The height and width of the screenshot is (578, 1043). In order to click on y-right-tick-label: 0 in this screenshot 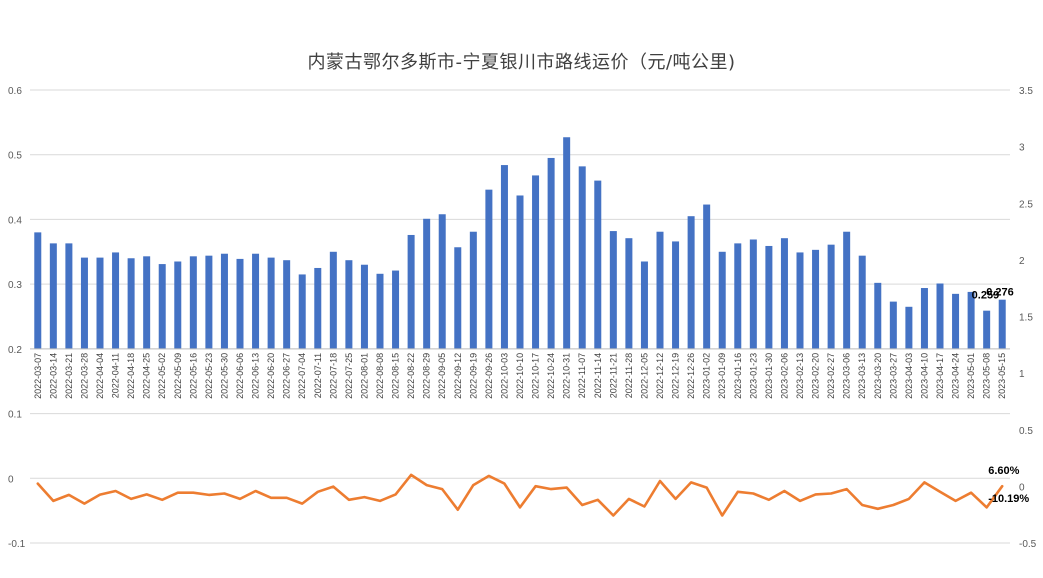, I will do `click(1022, 487)`.